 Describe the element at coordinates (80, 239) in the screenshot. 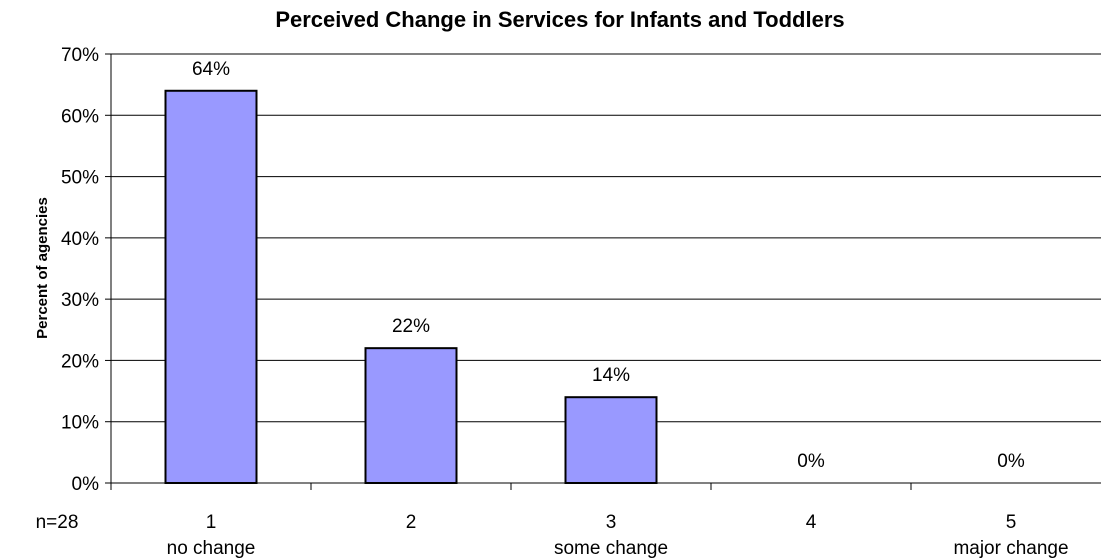

I see `y-tick-label: 40%` at that location.